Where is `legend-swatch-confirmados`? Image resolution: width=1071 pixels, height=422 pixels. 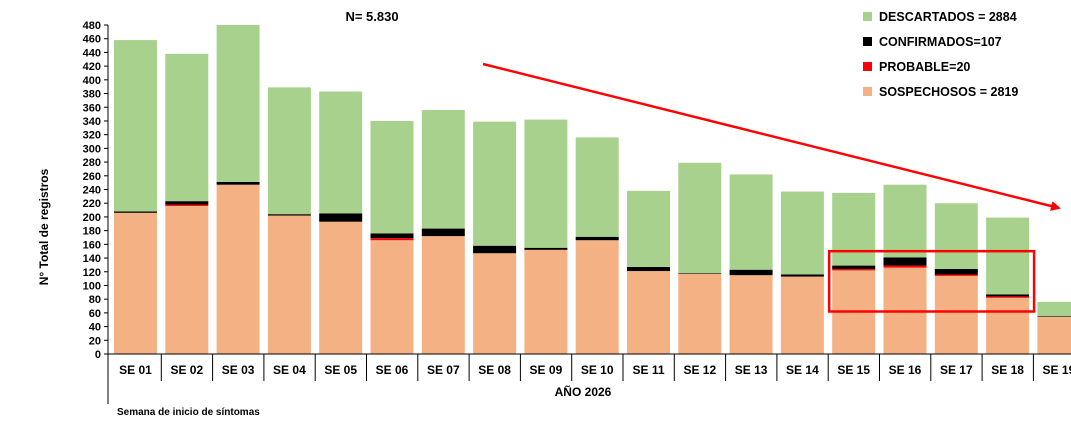 legend-swatch-confirmados is located at coordinates (867, 41).